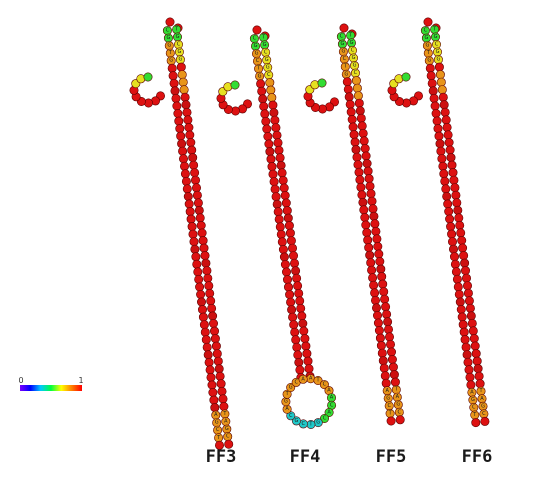  What do you see at coordinates (51, 383) in the screenshot?
I see `color-scale: 0 1` at bounding box center [51, 383].